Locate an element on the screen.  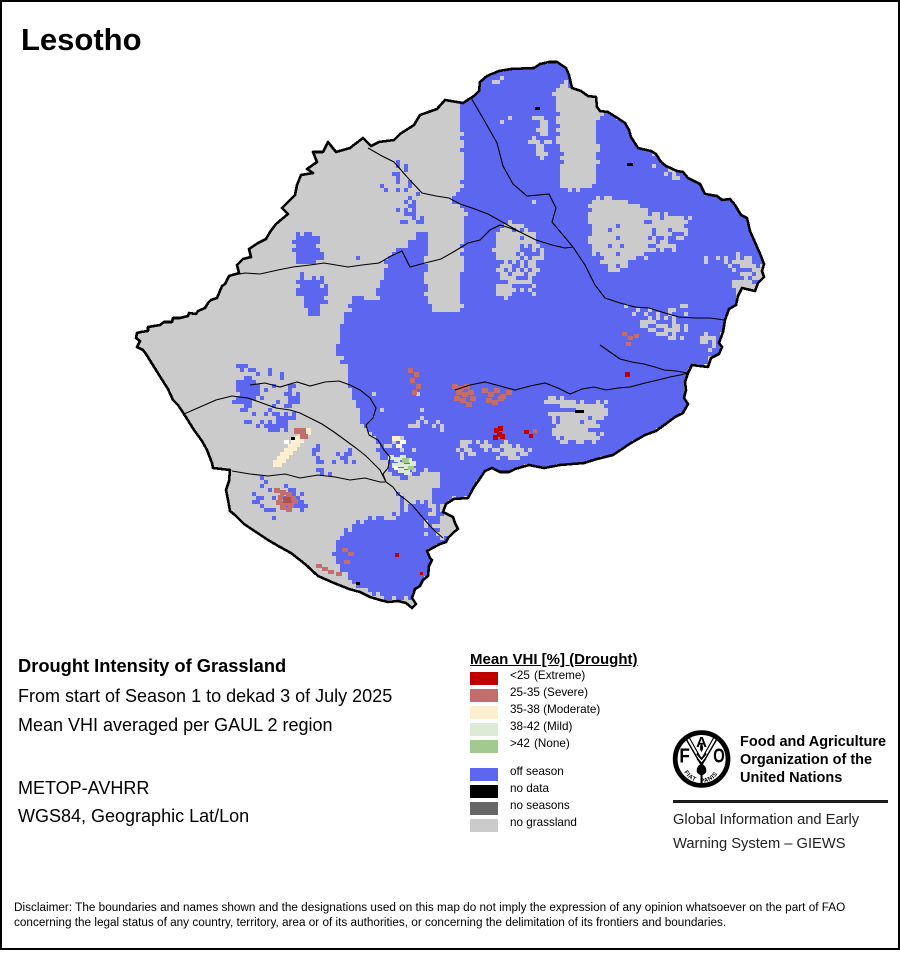
svg-text: A is located at coordinates (701, 743).